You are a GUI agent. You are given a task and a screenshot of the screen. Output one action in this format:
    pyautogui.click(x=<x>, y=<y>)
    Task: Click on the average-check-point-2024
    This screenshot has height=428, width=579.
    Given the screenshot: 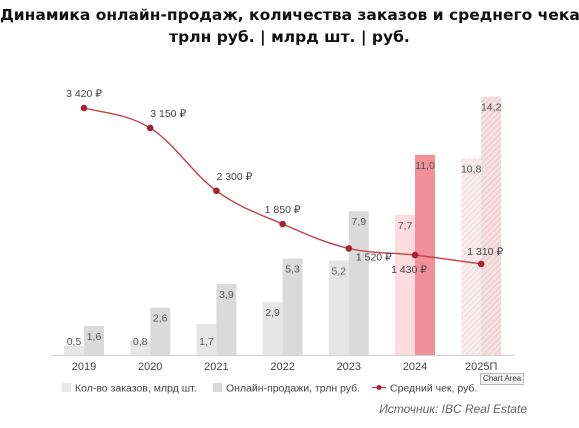 What is the action you would take?
    pyautogui.click(x=415, y=255)
    